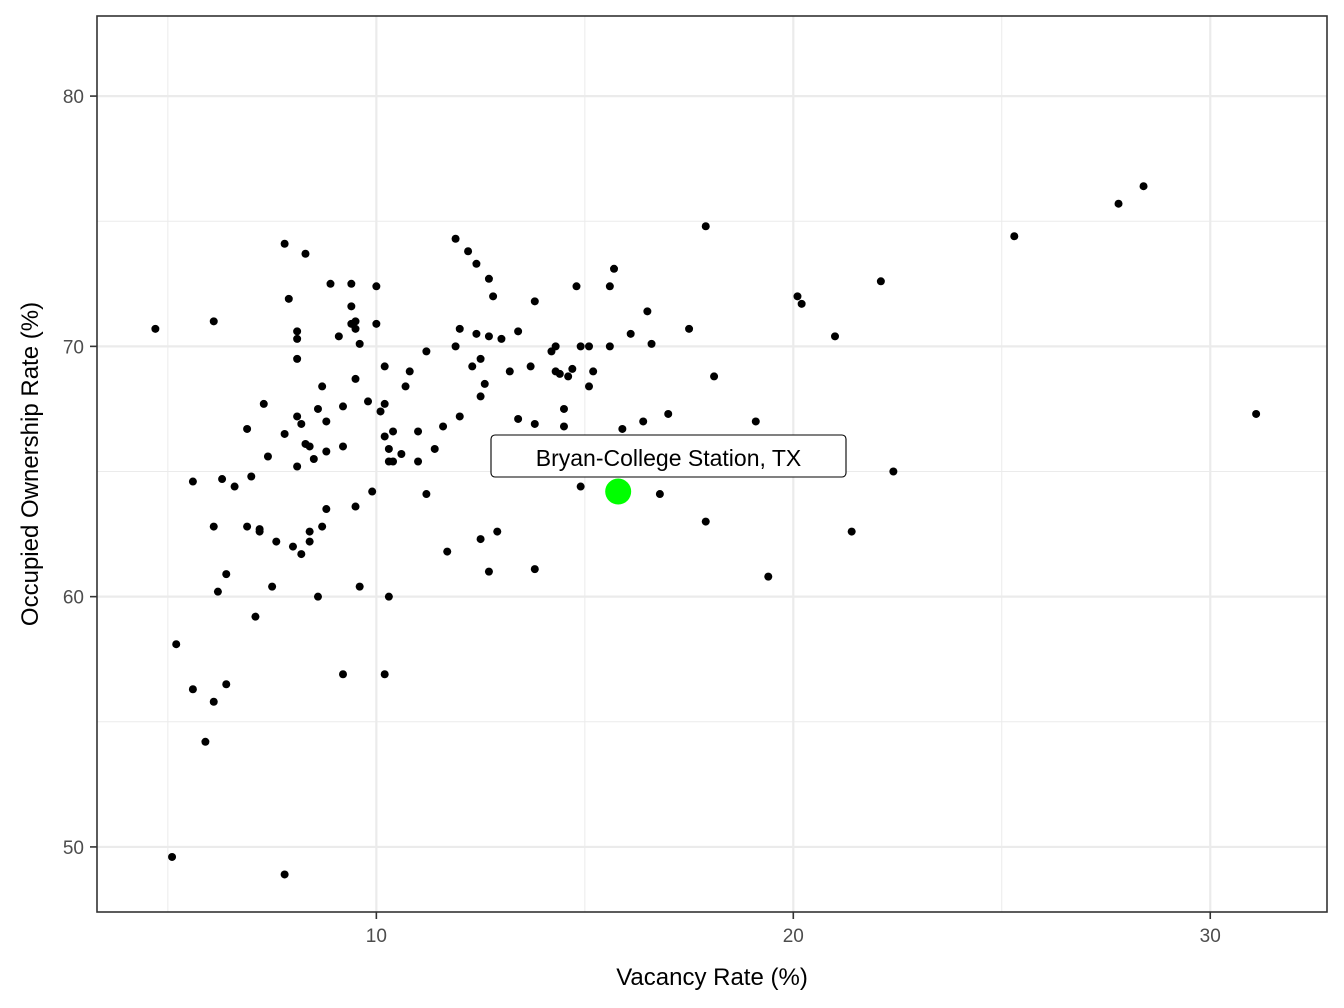  What do you see at coordinates (793, 936) in the screenshot?
I see `x-tick-label: 20` at bounding box center [793, 936].